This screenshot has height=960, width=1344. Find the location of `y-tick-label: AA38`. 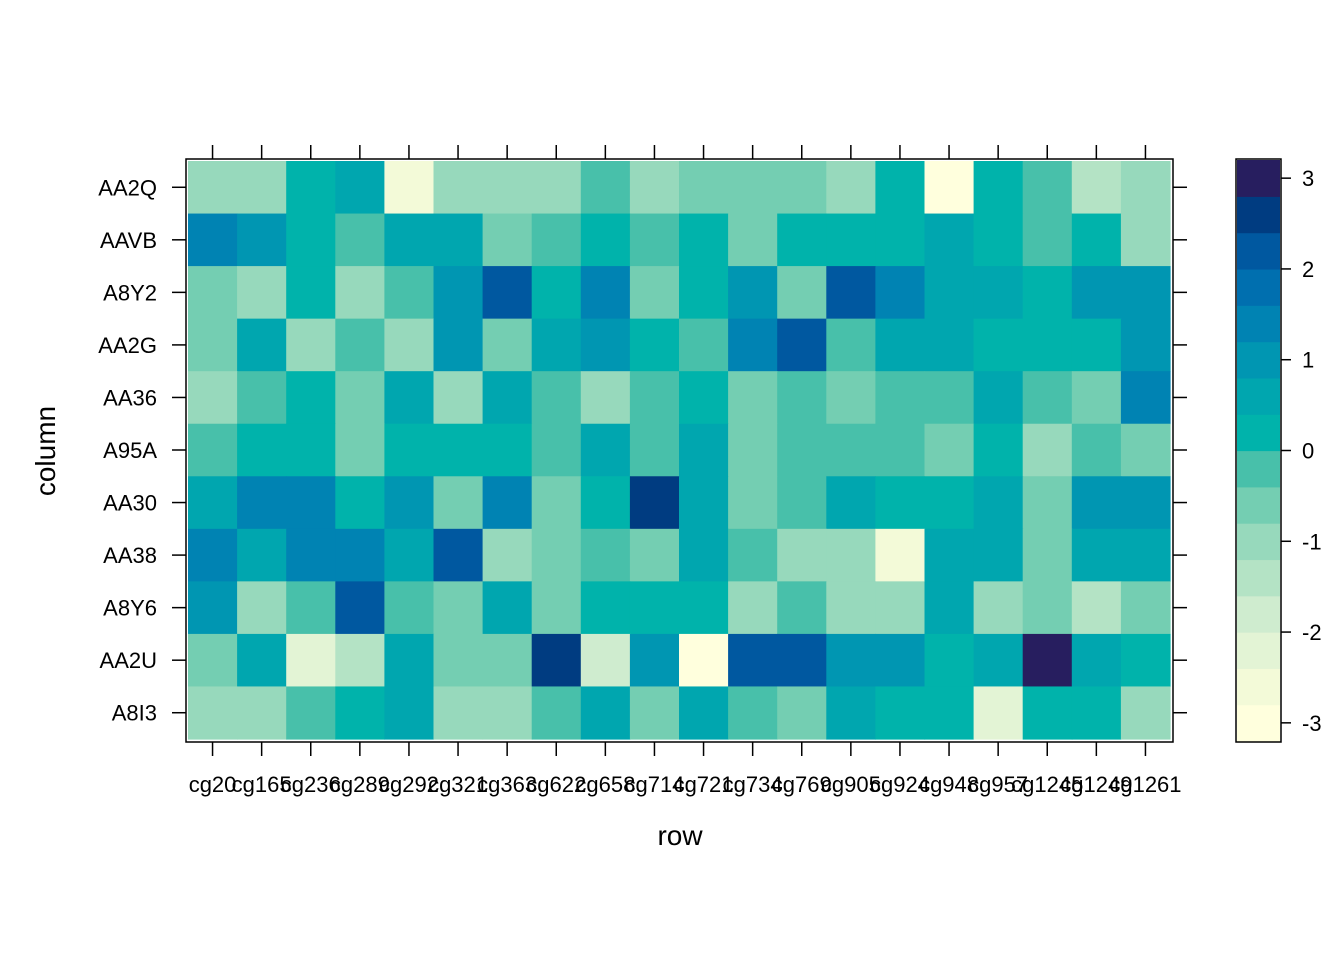

y-tick-label: AA38 is located at coordinates (130, 555).